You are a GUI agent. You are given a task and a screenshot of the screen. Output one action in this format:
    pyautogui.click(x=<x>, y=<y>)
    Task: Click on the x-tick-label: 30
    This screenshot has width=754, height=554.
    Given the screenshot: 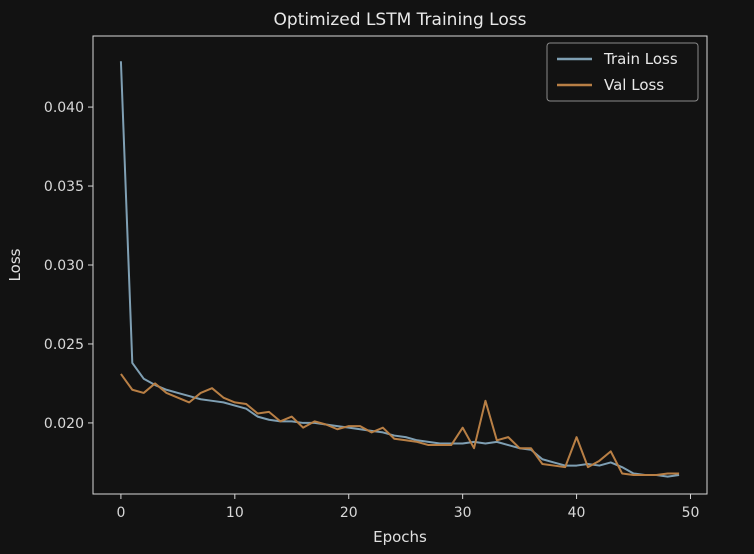 What is the action you would take?
    pyautogui.click(x=463, y=513)
    